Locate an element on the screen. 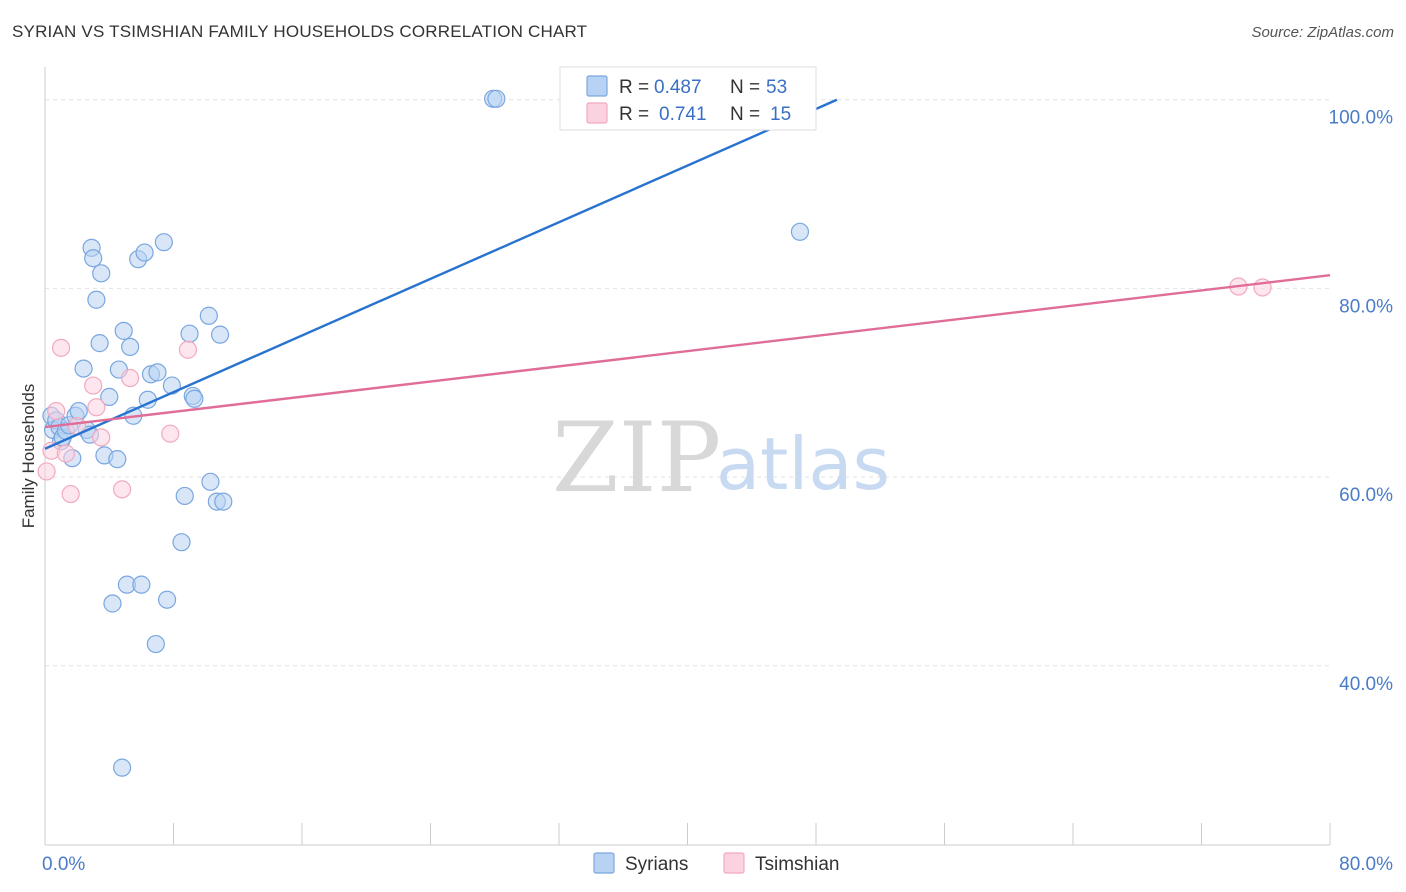  x-tick-label-1: 80.0% is located at coordinates (1366, 864).